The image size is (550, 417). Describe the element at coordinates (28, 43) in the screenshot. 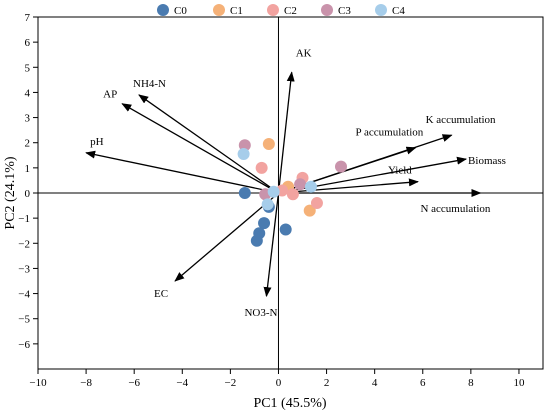

I see `y-tick-label: 6` at that location.